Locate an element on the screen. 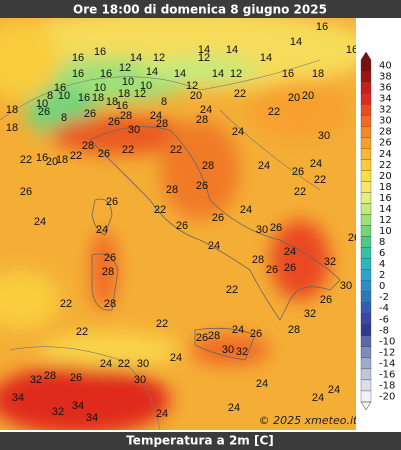 The width and height of the screenshot is (401, 450). colorbar-tick-label: 30 is located at coordinates (385, 121).